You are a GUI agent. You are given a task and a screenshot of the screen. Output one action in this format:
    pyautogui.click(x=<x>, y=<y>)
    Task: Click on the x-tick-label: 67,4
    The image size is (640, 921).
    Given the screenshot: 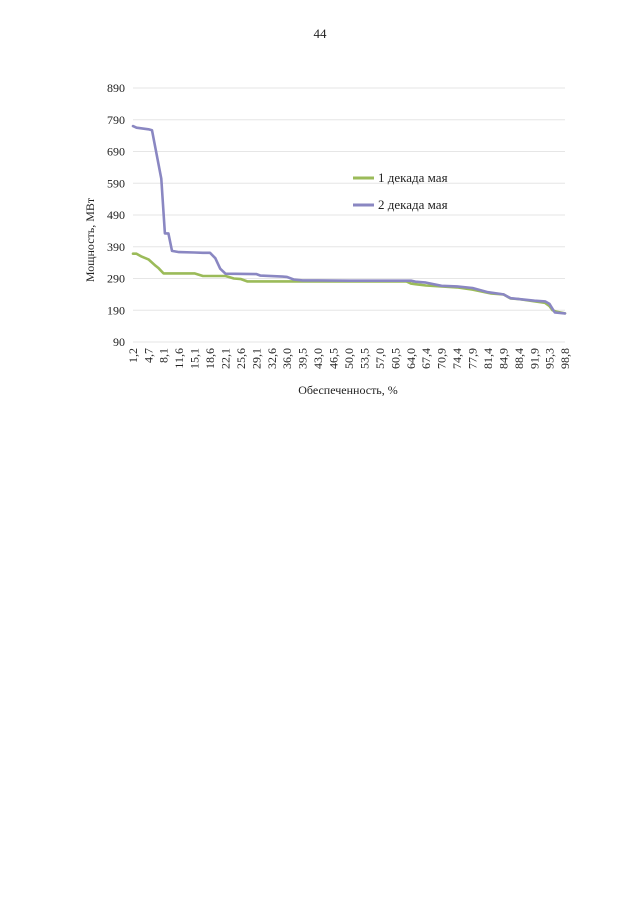 What is the action you would take?
    pyautogui.click(x=426, y=358)
    